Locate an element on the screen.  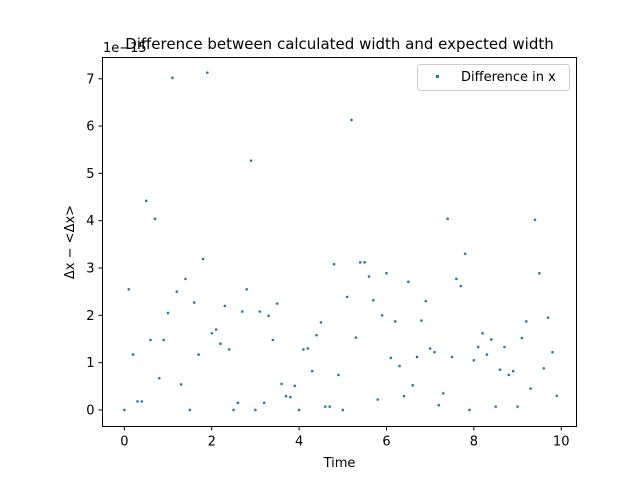
y-tick-label: 2 is located at coordinates (90, 316).